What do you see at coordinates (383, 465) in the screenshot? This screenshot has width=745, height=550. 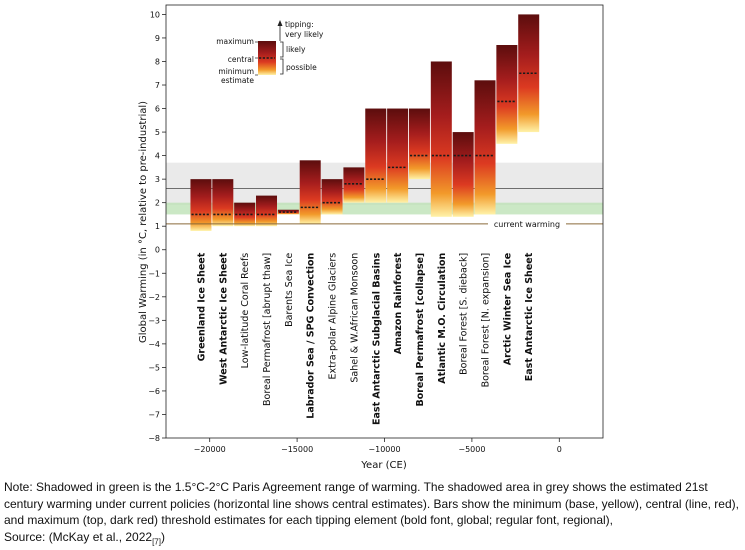 I see `x-axis-label: Year (CE)` at bounding box center [383, 465].